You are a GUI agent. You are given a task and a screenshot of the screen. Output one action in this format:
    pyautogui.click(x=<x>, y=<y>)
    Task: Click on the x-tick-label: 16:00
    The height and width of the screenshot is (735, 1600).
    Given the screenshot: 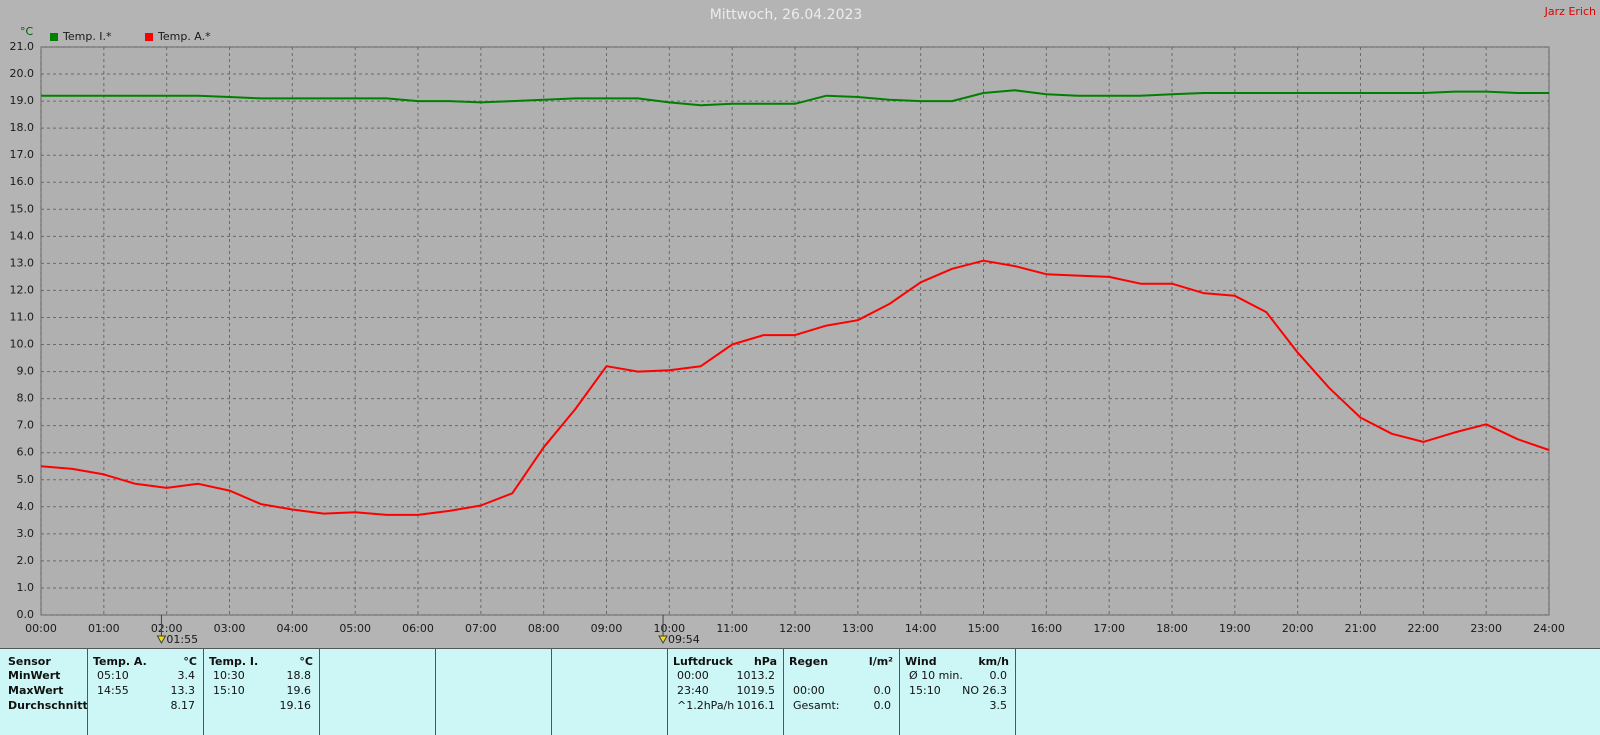 What is the action you would take?
    pyautogui.click(x=1046, y=628)
    